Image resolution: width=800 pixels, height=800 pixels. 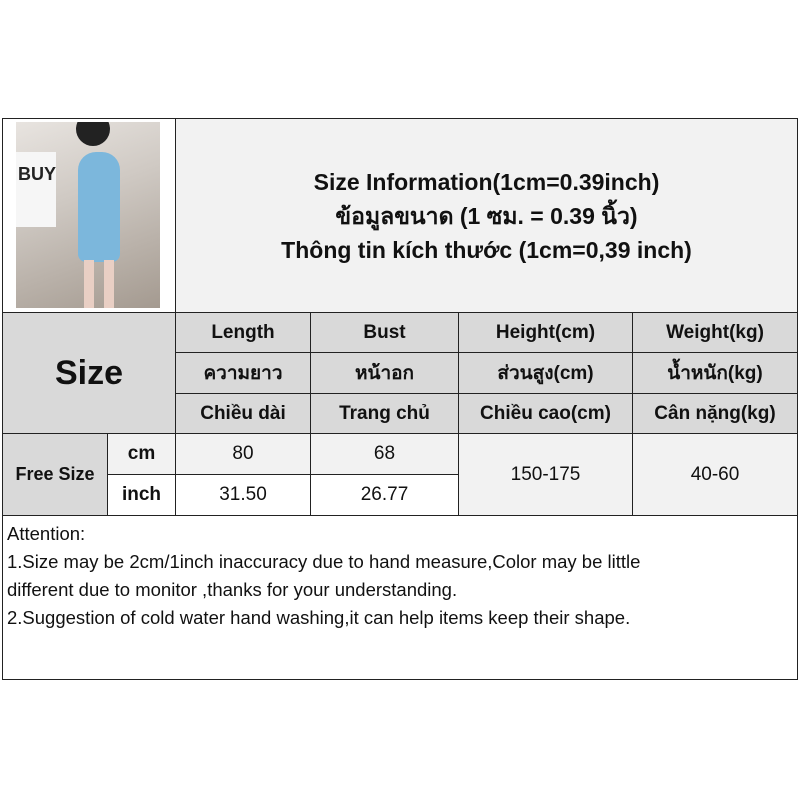 I want to click on product-photo: BUY, so click(x=88, y=215).